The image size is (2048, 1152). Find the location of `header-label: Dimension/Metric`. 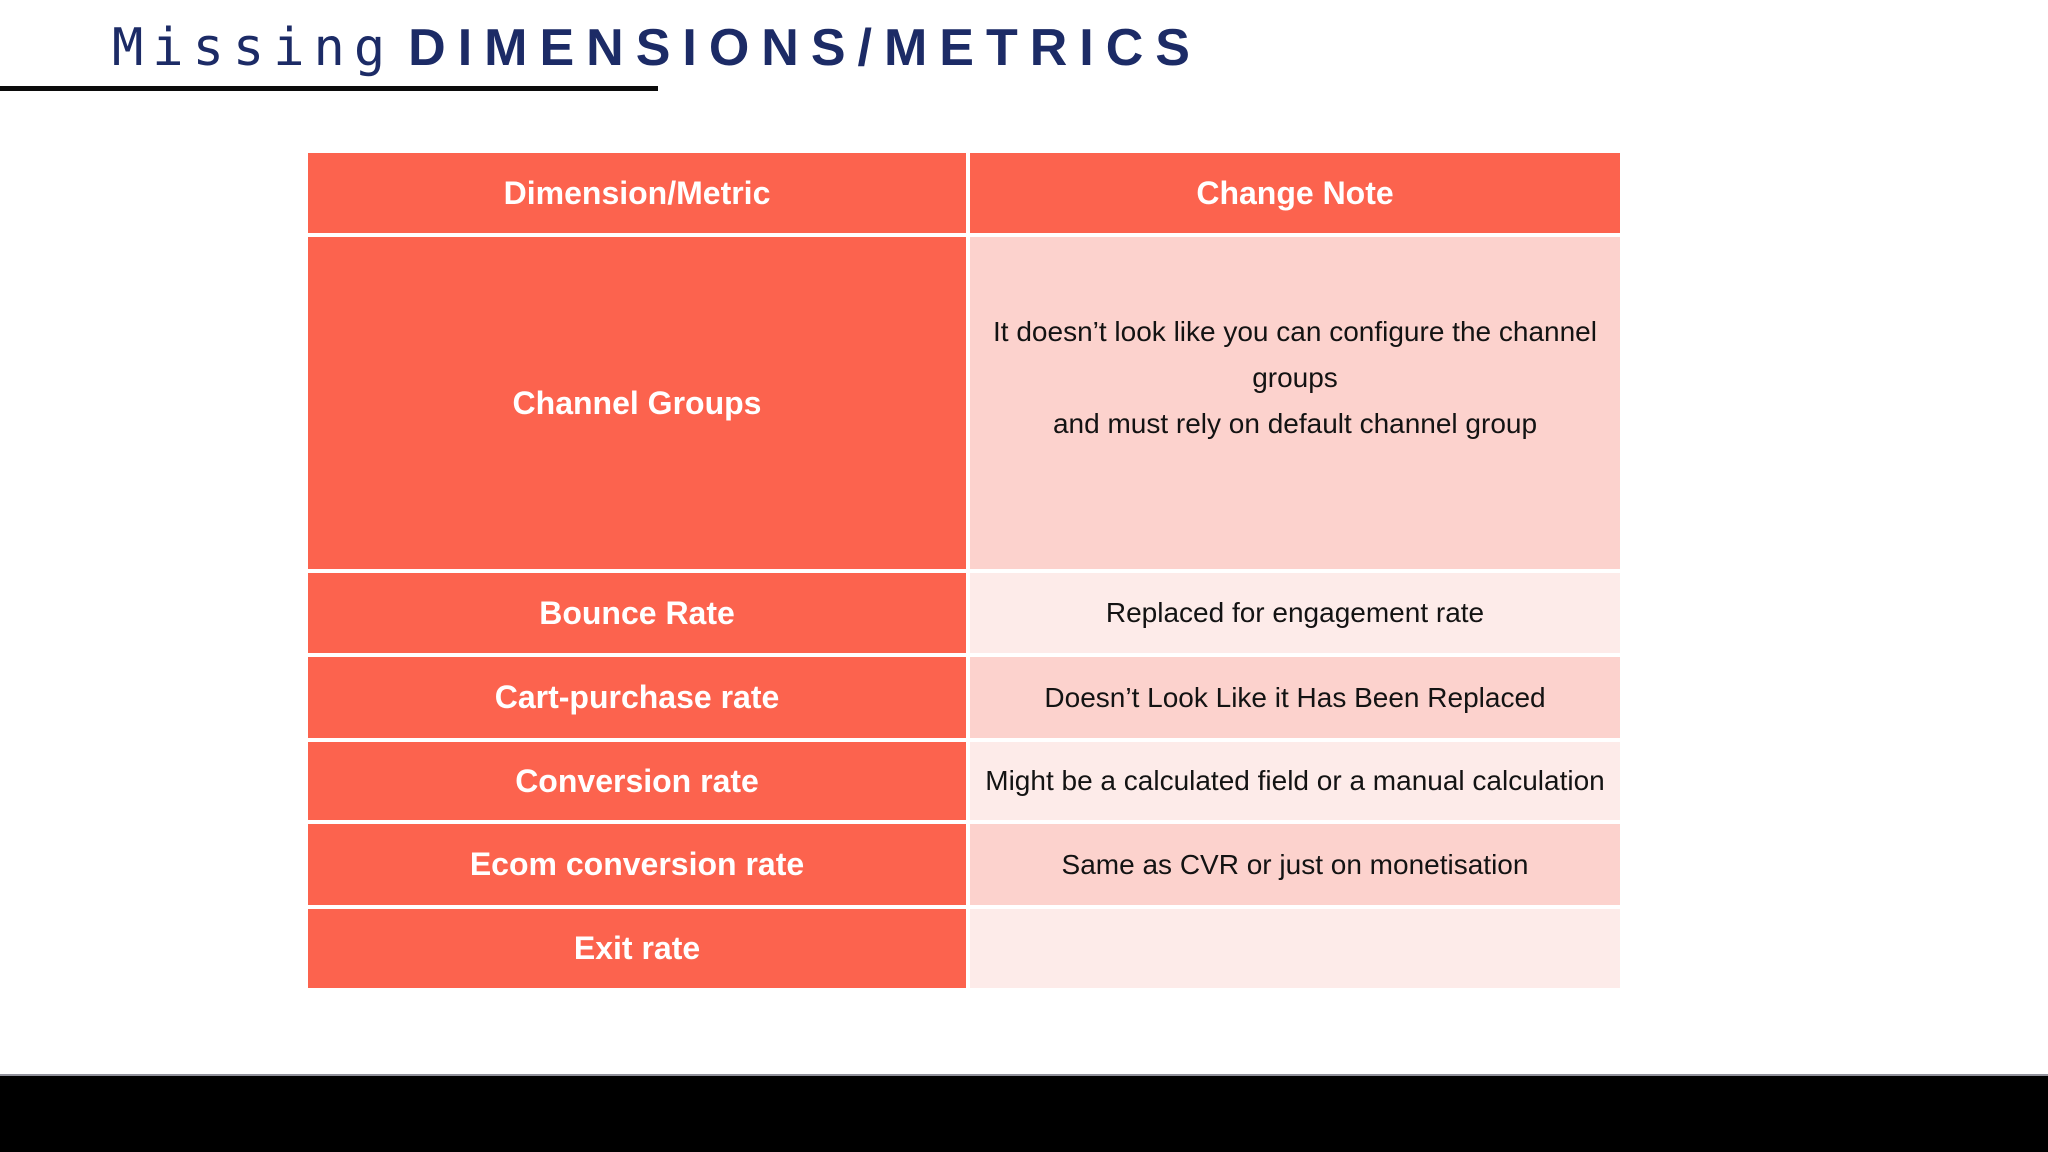

header-label: Dimension/Metric is located at coordinates (637, 192).